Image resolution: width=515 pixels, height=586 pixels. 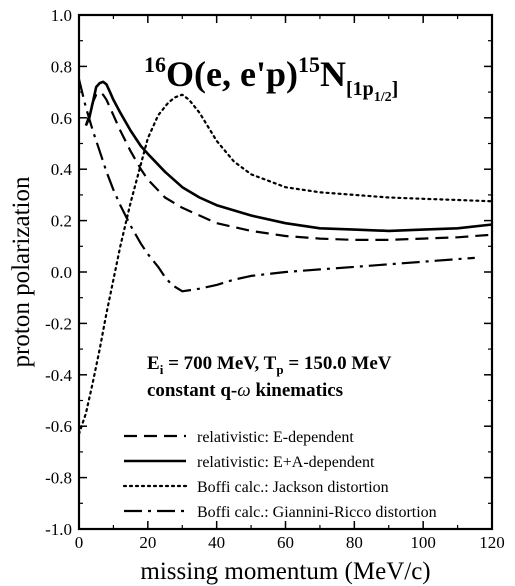 What do you see at coordinates (297, 390) in the screenshot?
I see `kinematics-rest: kinematics` at bounding box center [297, 390].